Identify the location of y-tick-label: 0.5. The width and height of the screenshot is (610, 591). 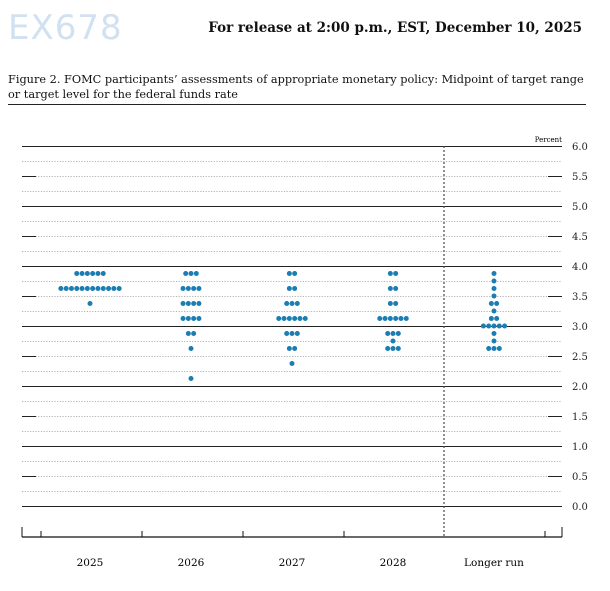
(580, 477).